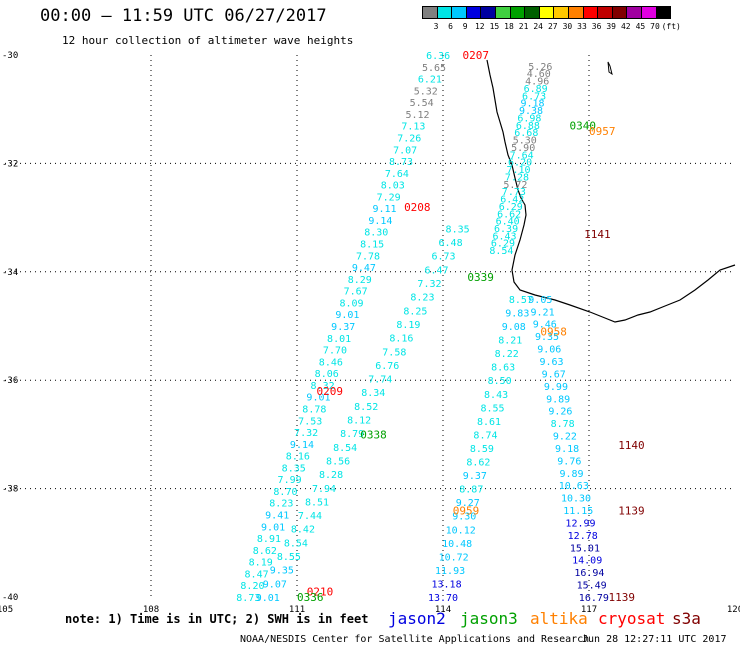  I want to click on y-tick-label: -30, so click(10, 56).